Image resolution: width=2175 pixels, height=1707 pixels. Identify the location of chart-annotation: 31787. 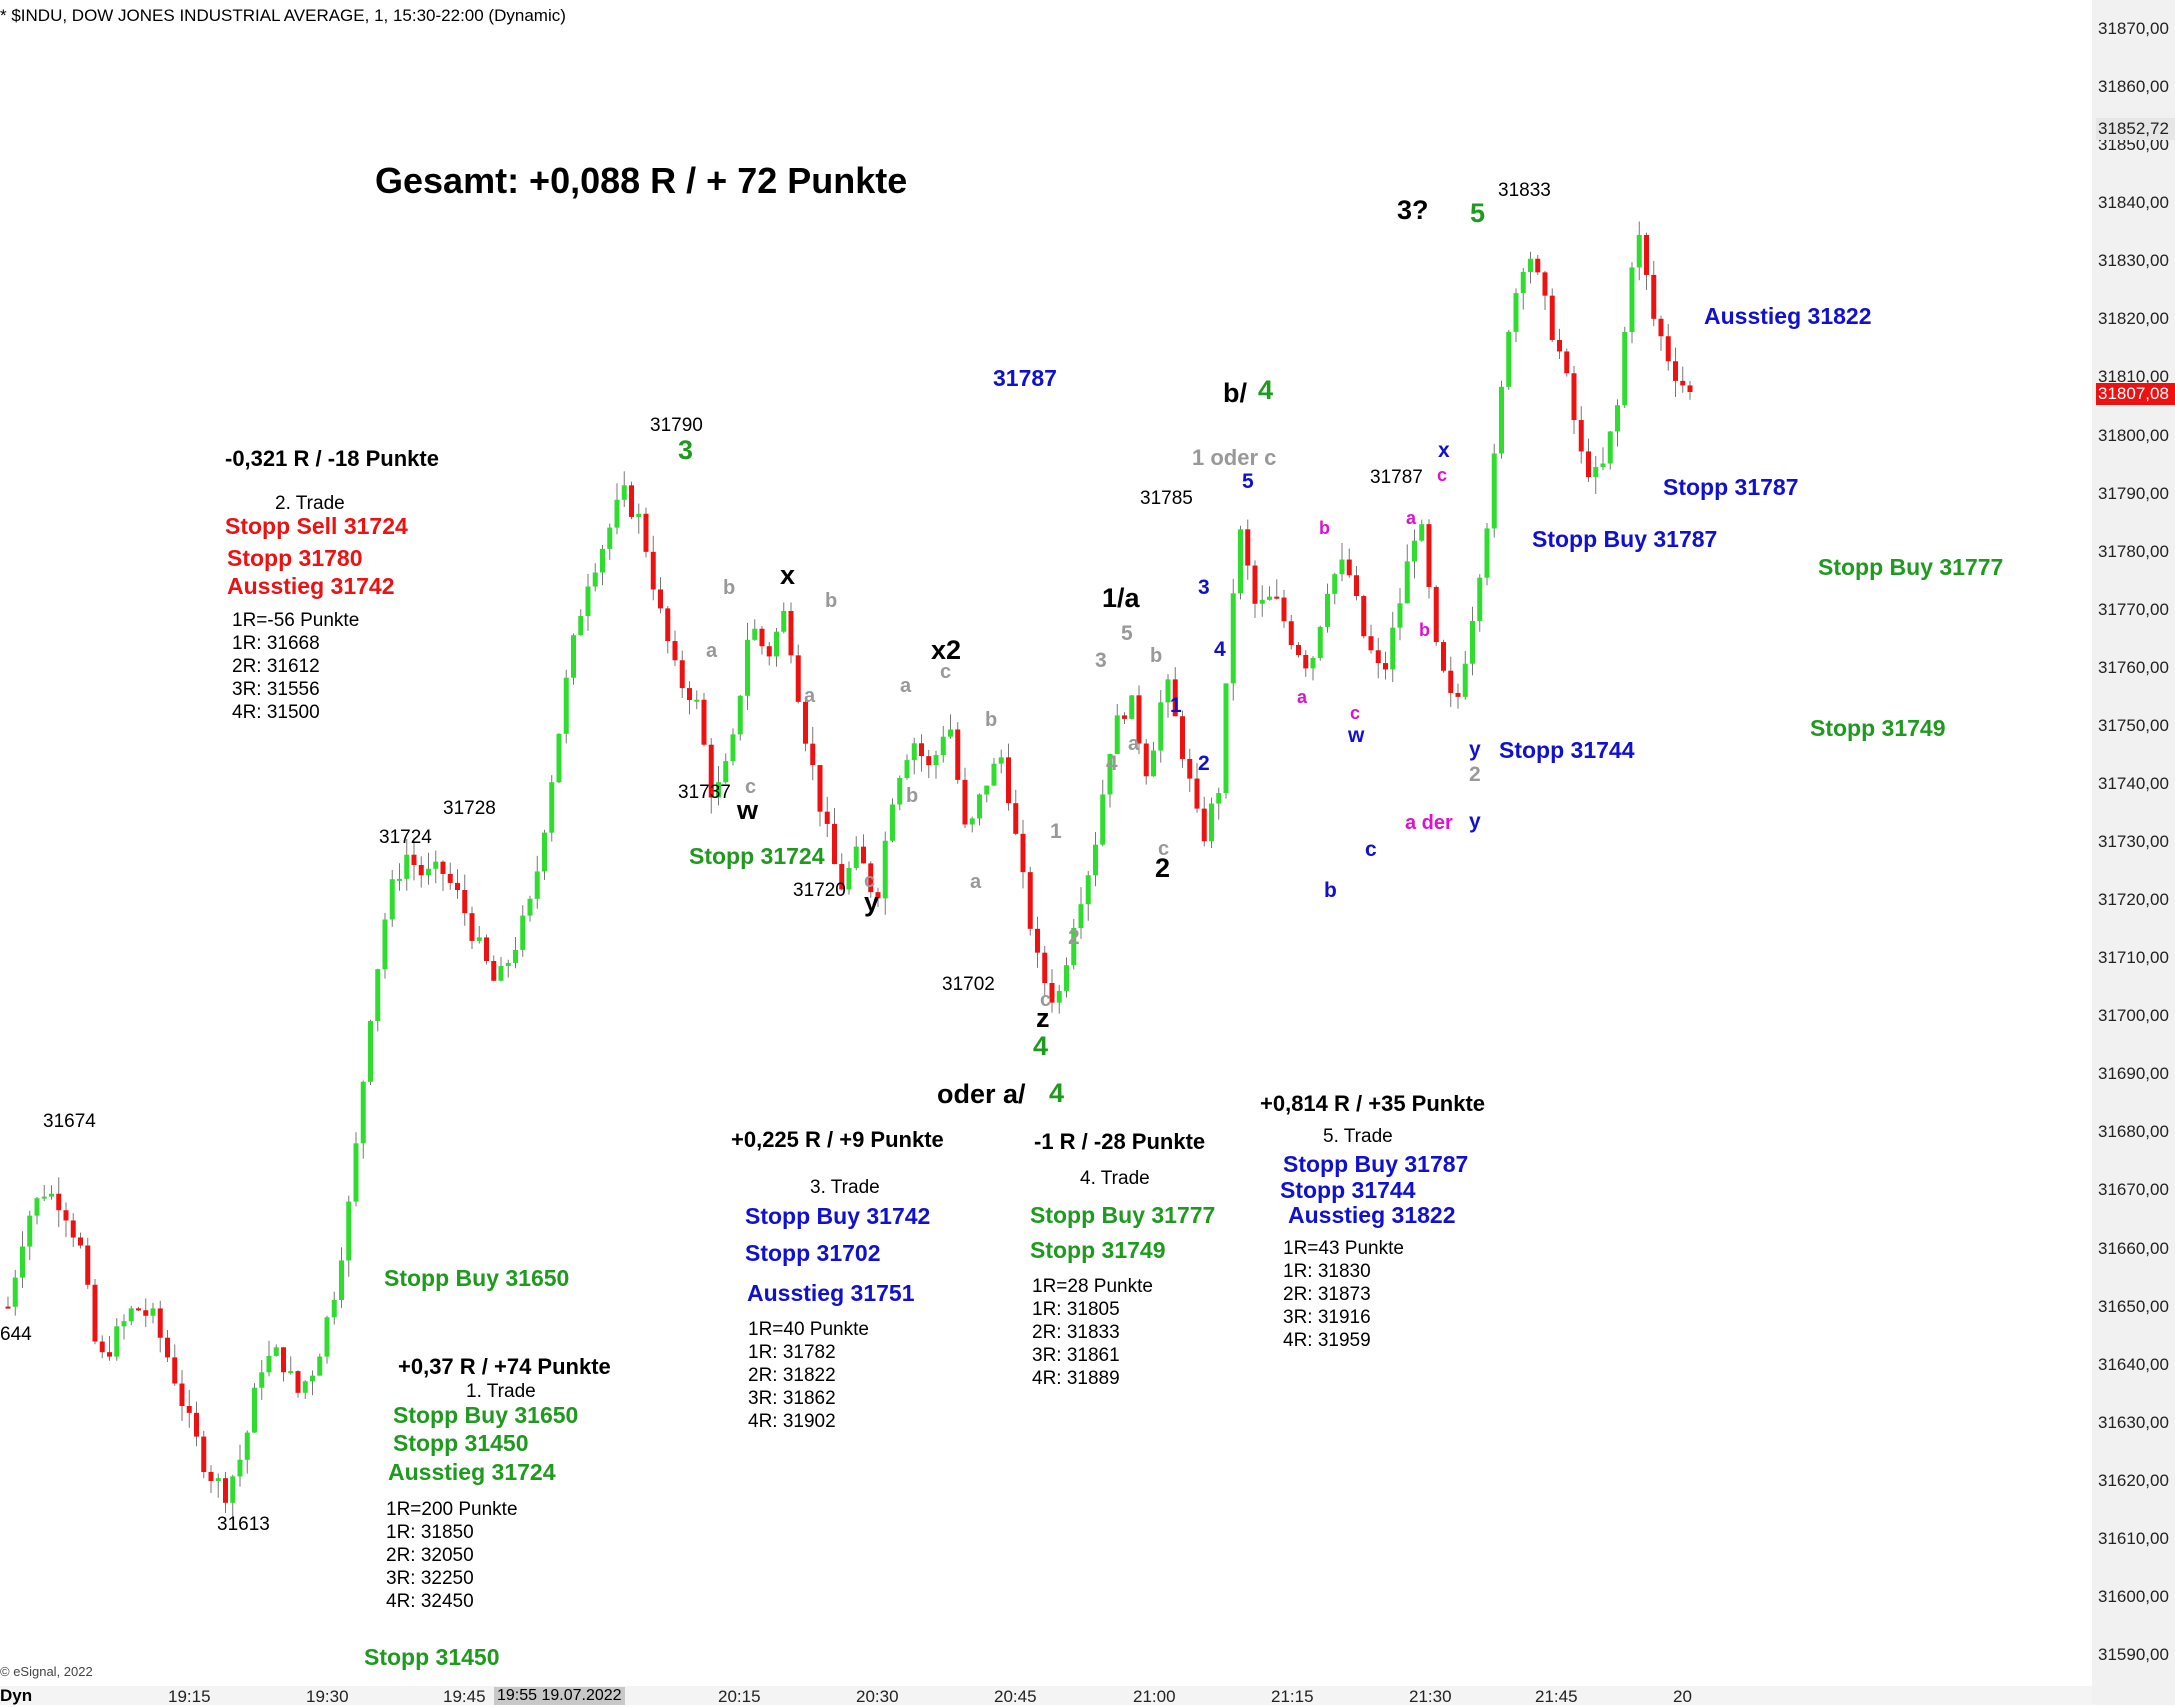
(1396, 477).